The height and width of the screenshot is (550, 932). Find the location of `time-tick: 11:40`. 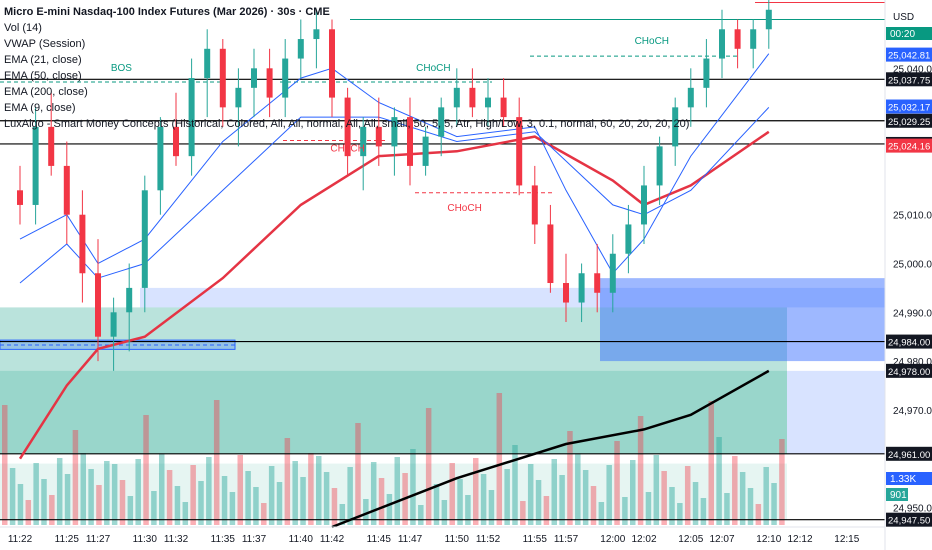

time-tick: 11:40 is located at coordinates (301, 539).